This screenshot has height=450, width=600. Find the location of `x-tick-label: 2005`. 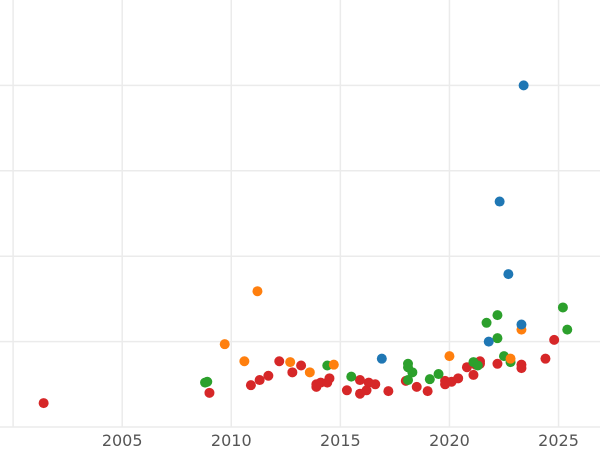

x-tick-label: 2005 is located at coordinates (122, 440).